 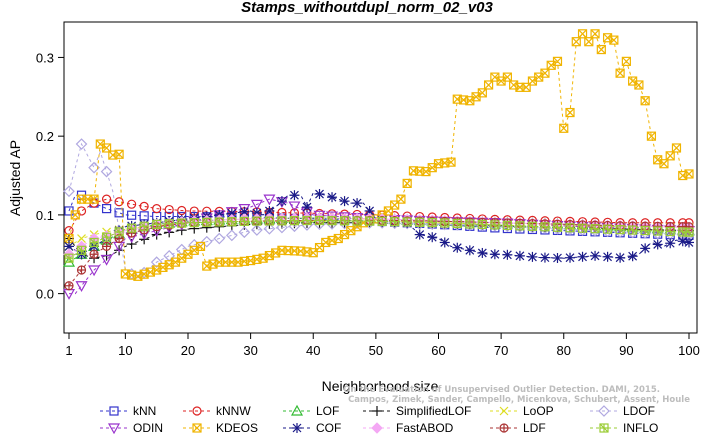 I want to click on chart-title: Stamps_withoutdupl_norm_02_v03, so click(x=367, y=8).